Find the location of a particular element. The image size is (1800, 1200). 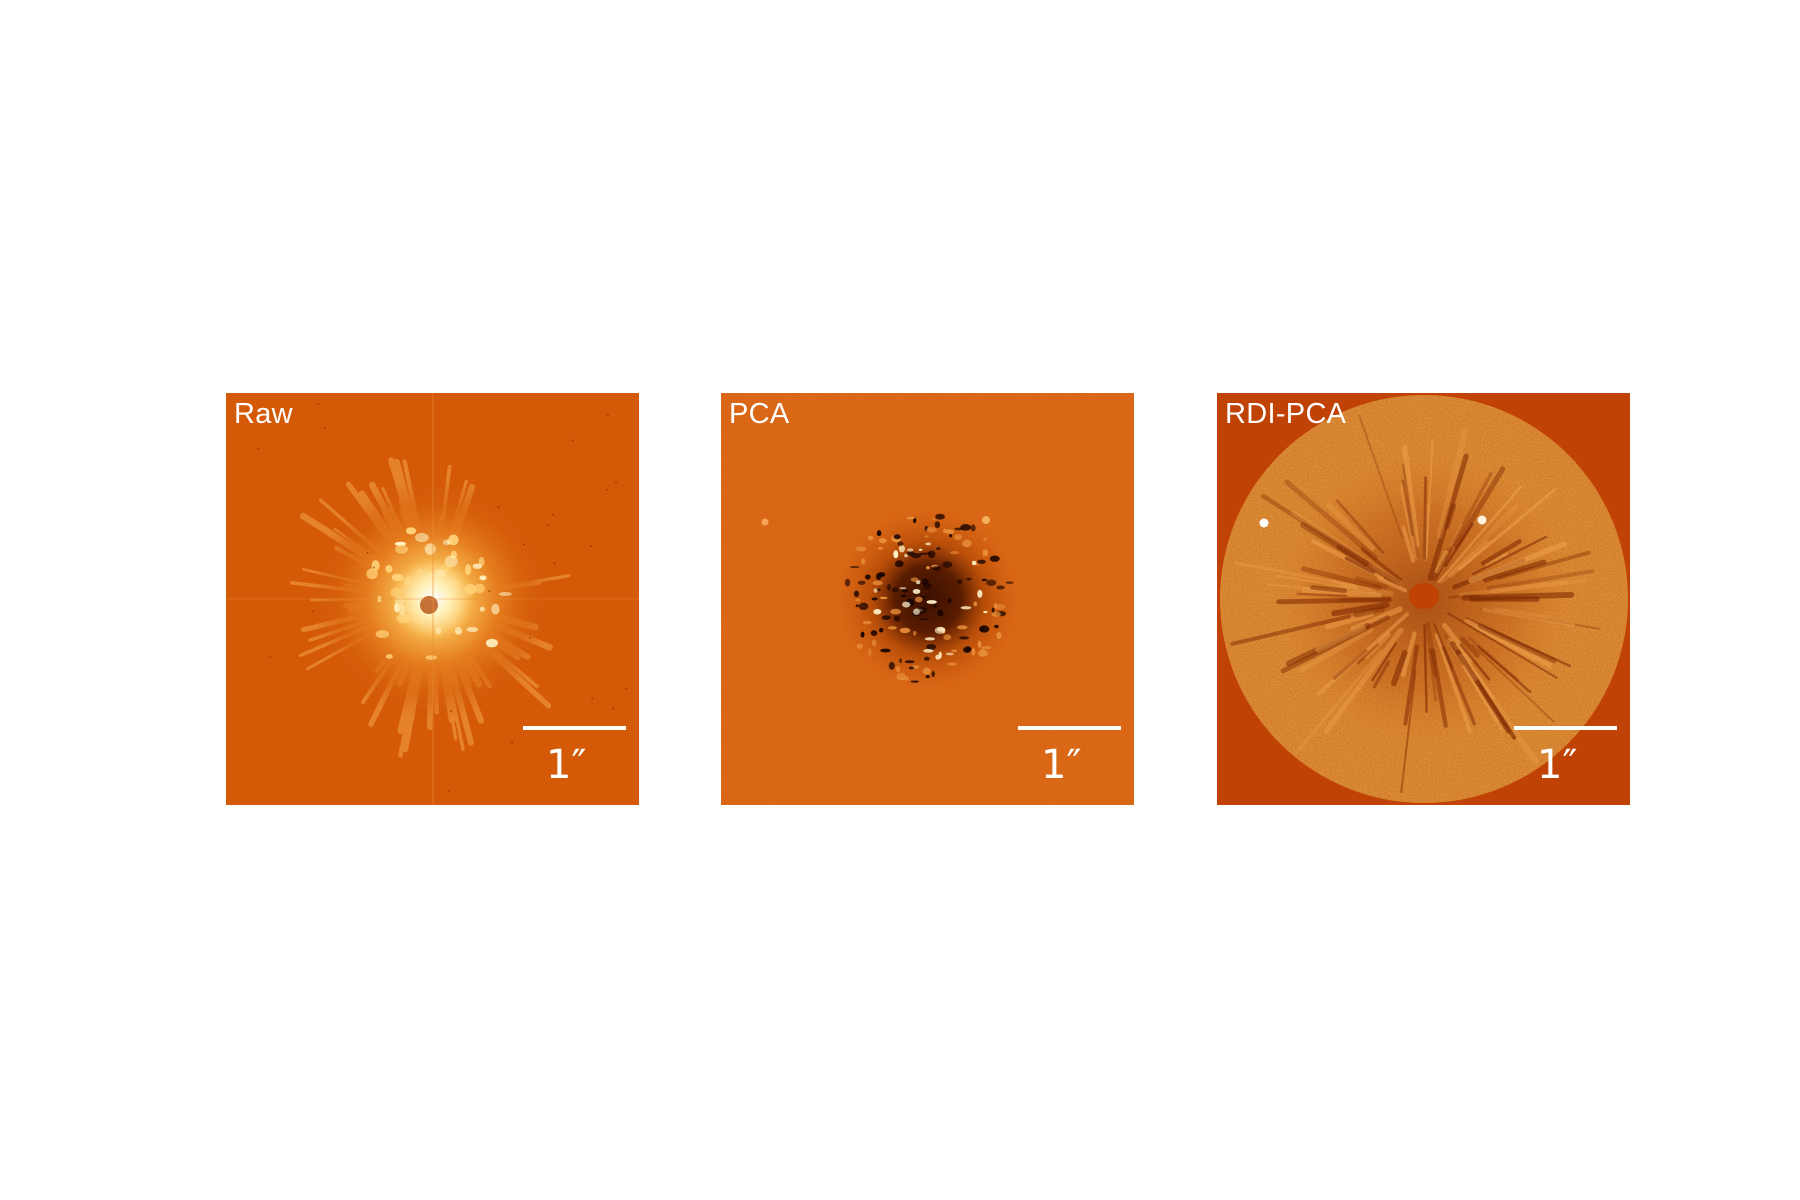

pca-residual-image is located at coordinates (927, 599).